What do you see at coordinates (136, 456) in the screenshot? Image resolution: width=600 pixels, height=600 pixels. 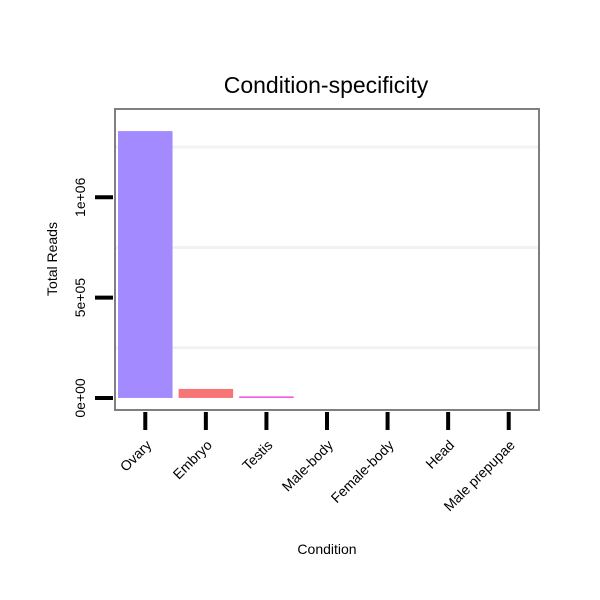 I see `x-tick-label-0: Ovary` at bounding box center [136, 456].